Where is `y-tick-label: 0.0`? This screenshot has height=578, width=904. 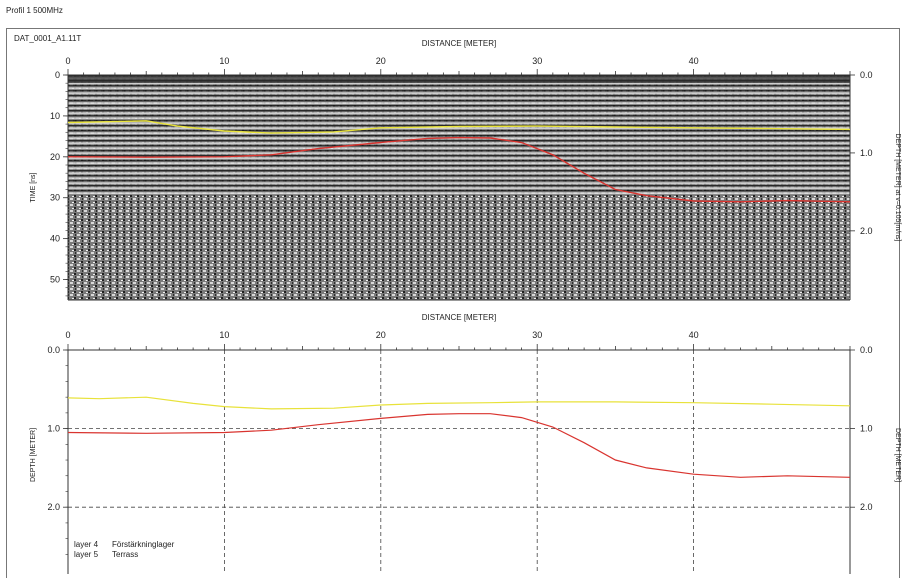 y-tick-label: 0.0 is located at coordinates (53, 350).